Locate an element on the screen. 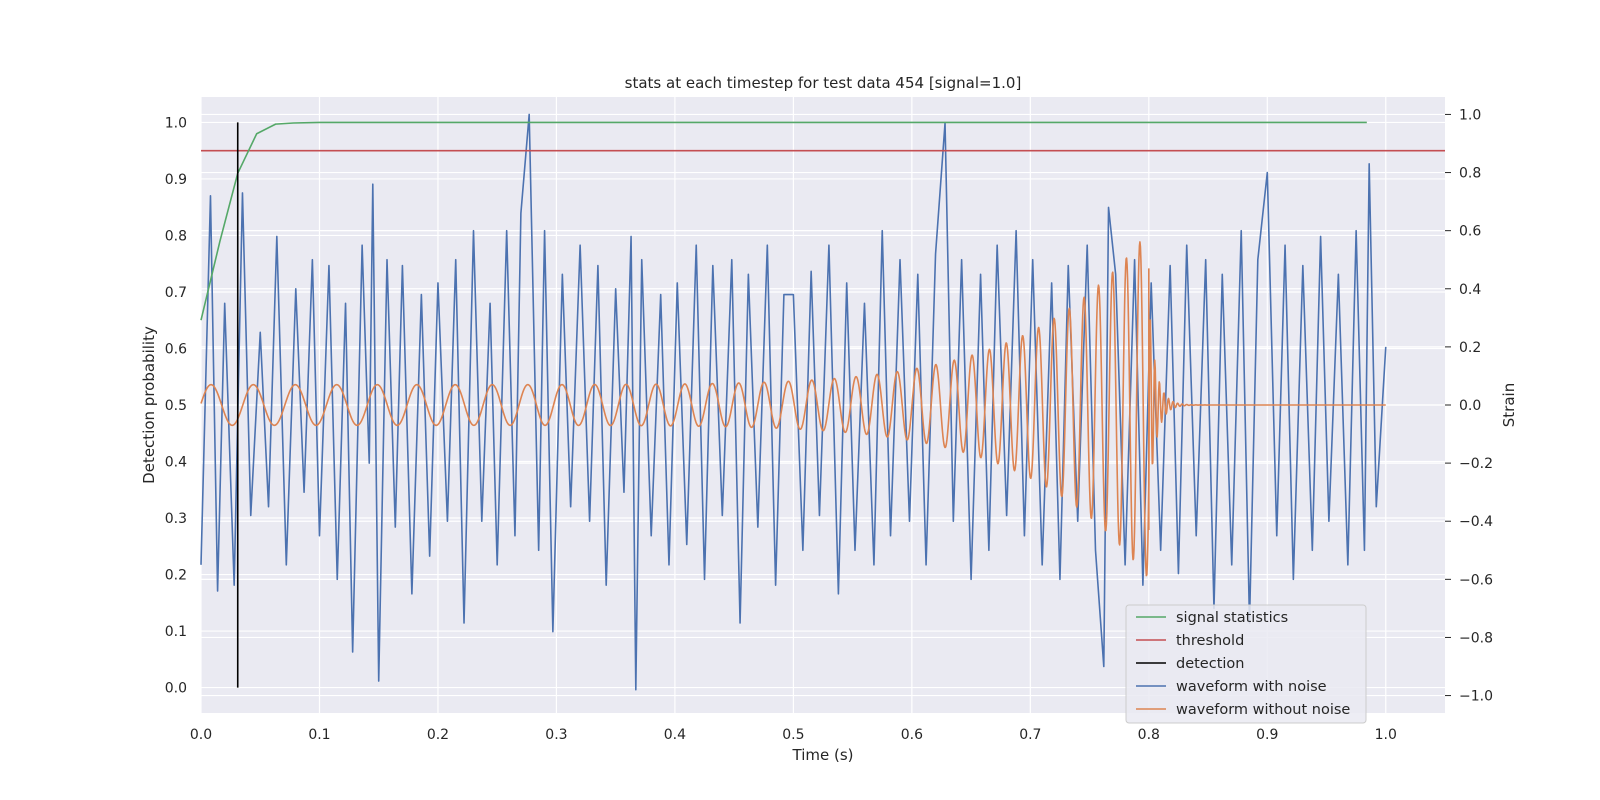 The image size is (1600, 800). y-right-tick-label: 0.6 is located at coordinates (1470, 232).